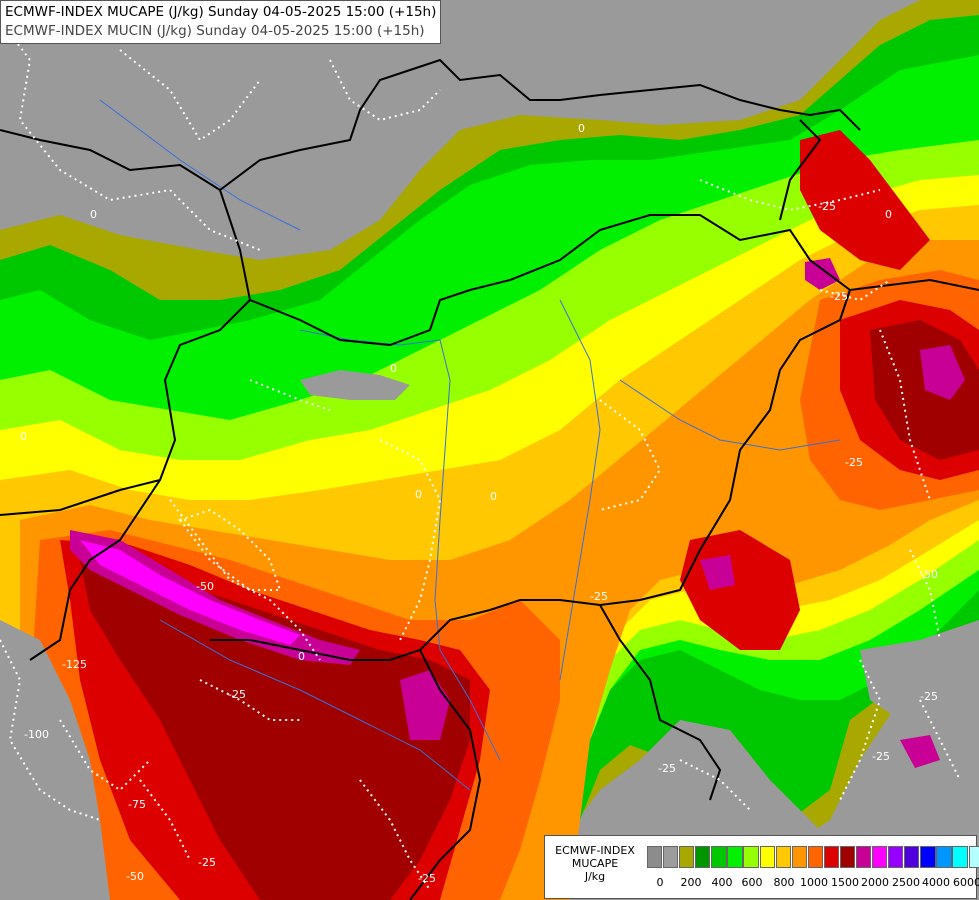 Image resolution: width=979 pixels, height=900 pixels. I want to click on legend-title: ECMWF-INDEX MUCAPE J/kg, so click(595, 863).